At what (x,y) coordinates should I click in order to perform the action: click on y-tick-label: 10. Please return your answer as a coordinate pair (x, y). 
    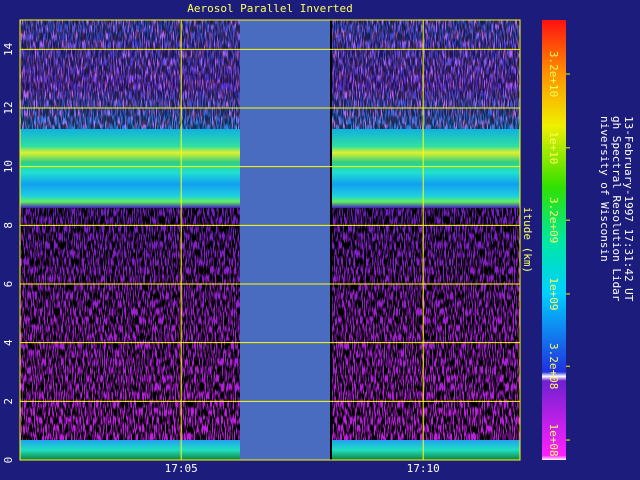
    Looking at the image, I should click on (8, 166).